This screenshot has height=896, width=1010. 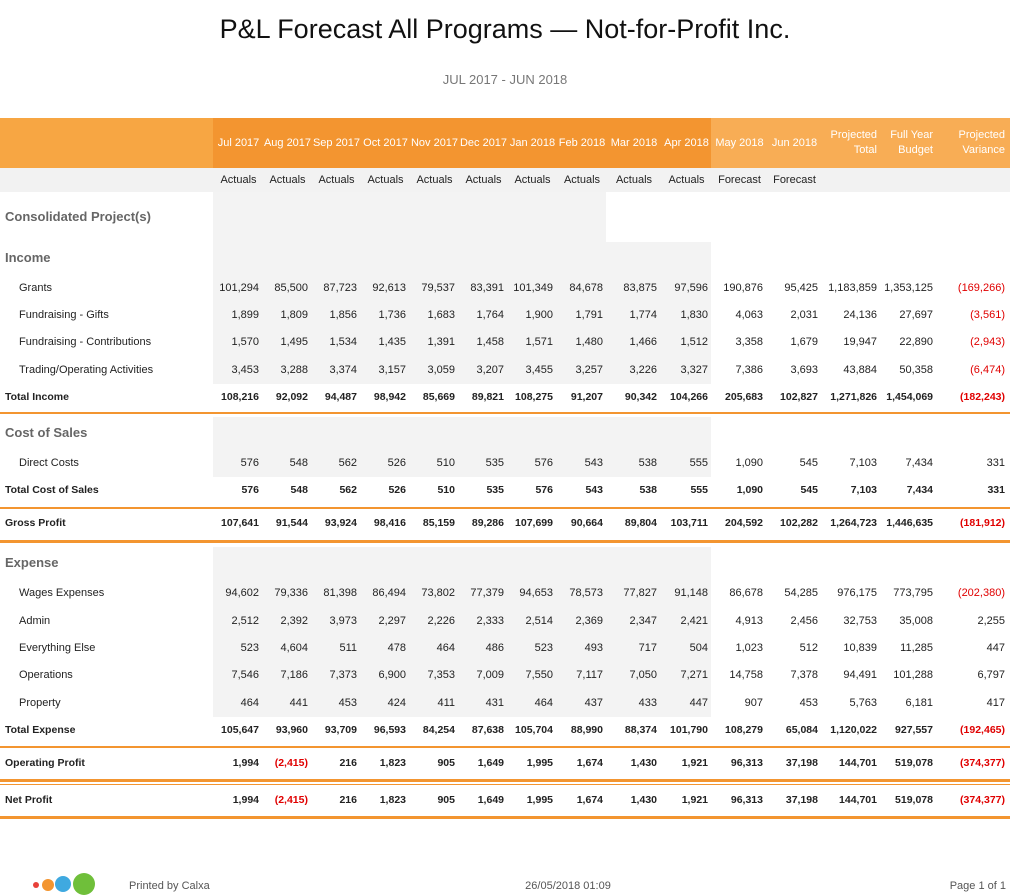 I want to click on column-header: Dec 2017, so click(x=483, y=142).